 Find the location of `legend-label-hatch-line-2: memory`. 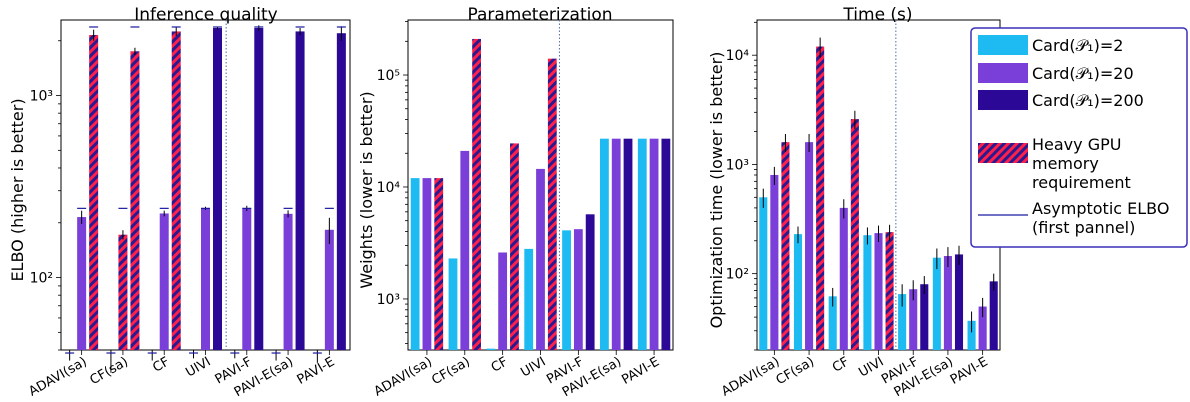

legend-label-hatch-line-2: memory is located at coordinates (1065, 163).